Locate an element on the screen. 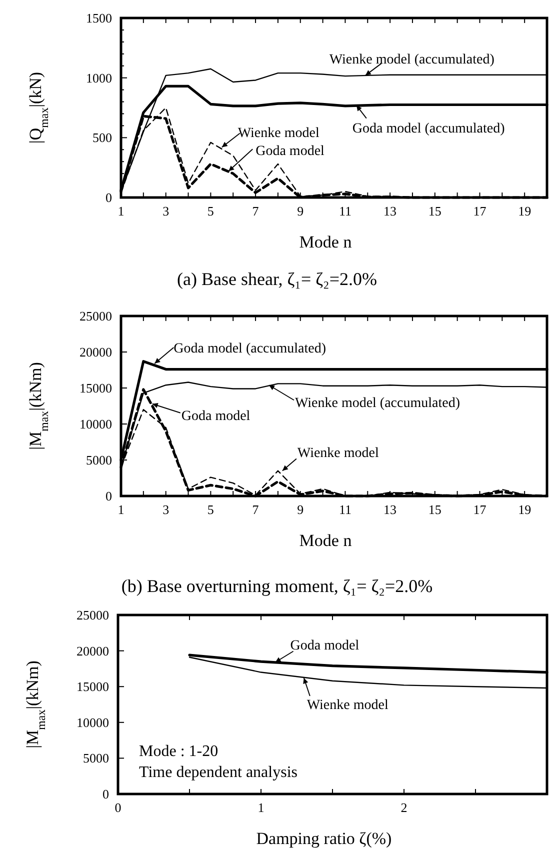 This screenshot has height=850, width=555. y-tick-label: 1500 is located at coordinates (99, 18).